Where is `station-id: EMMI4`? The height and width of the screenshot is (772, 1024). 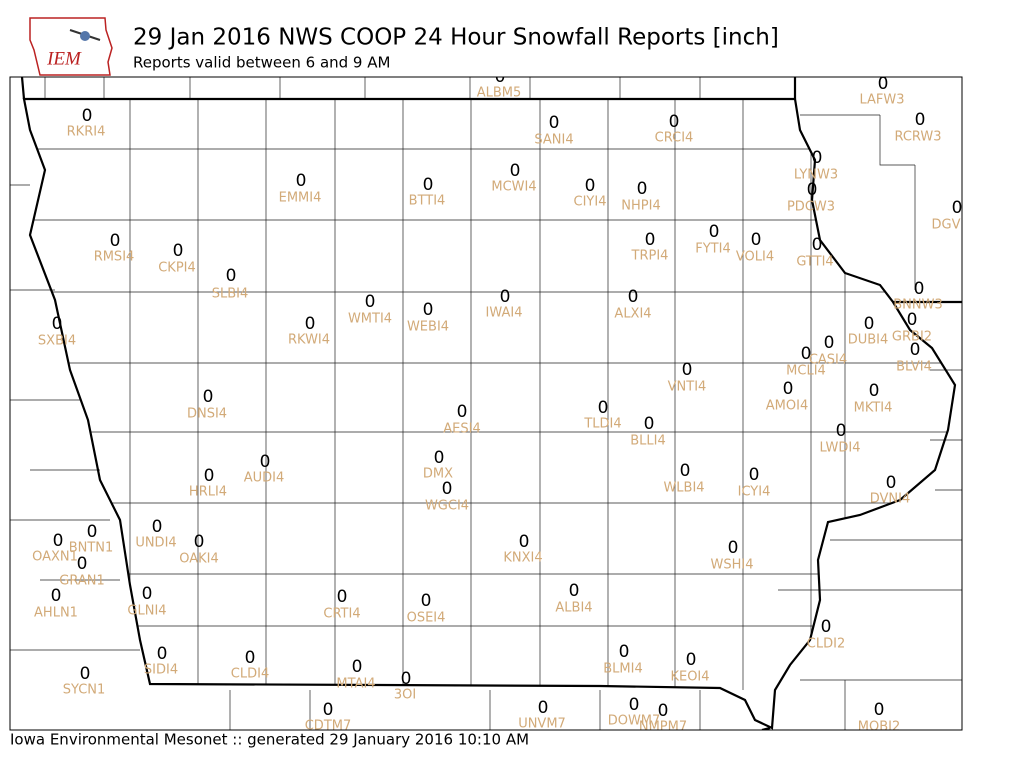
station-id: EMMI4 is located at coordinates (300, 198).